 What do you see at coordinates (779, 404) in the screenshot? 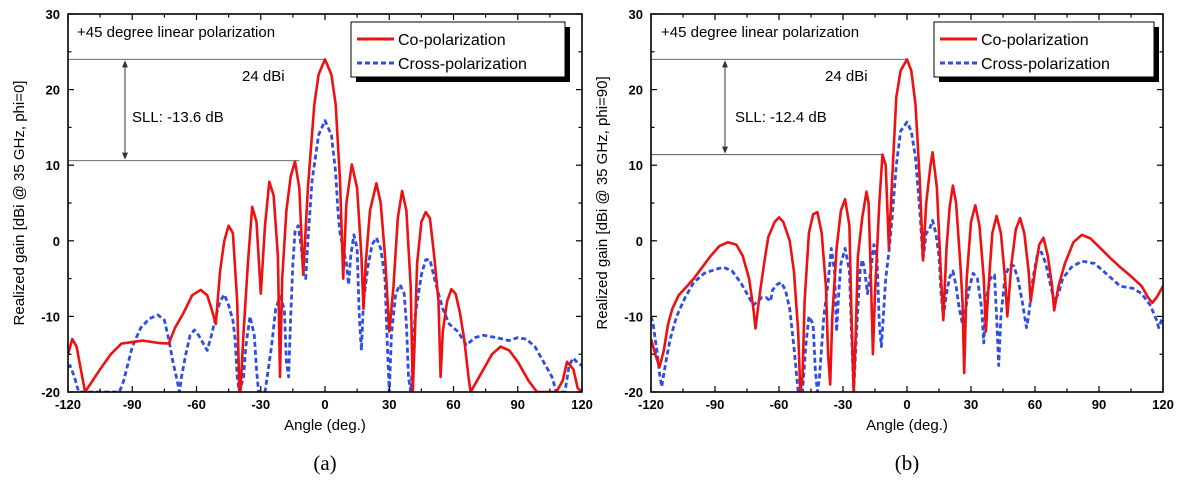
I see `chart-b-x-tick-label: -60` at bounding box center [779, 404].